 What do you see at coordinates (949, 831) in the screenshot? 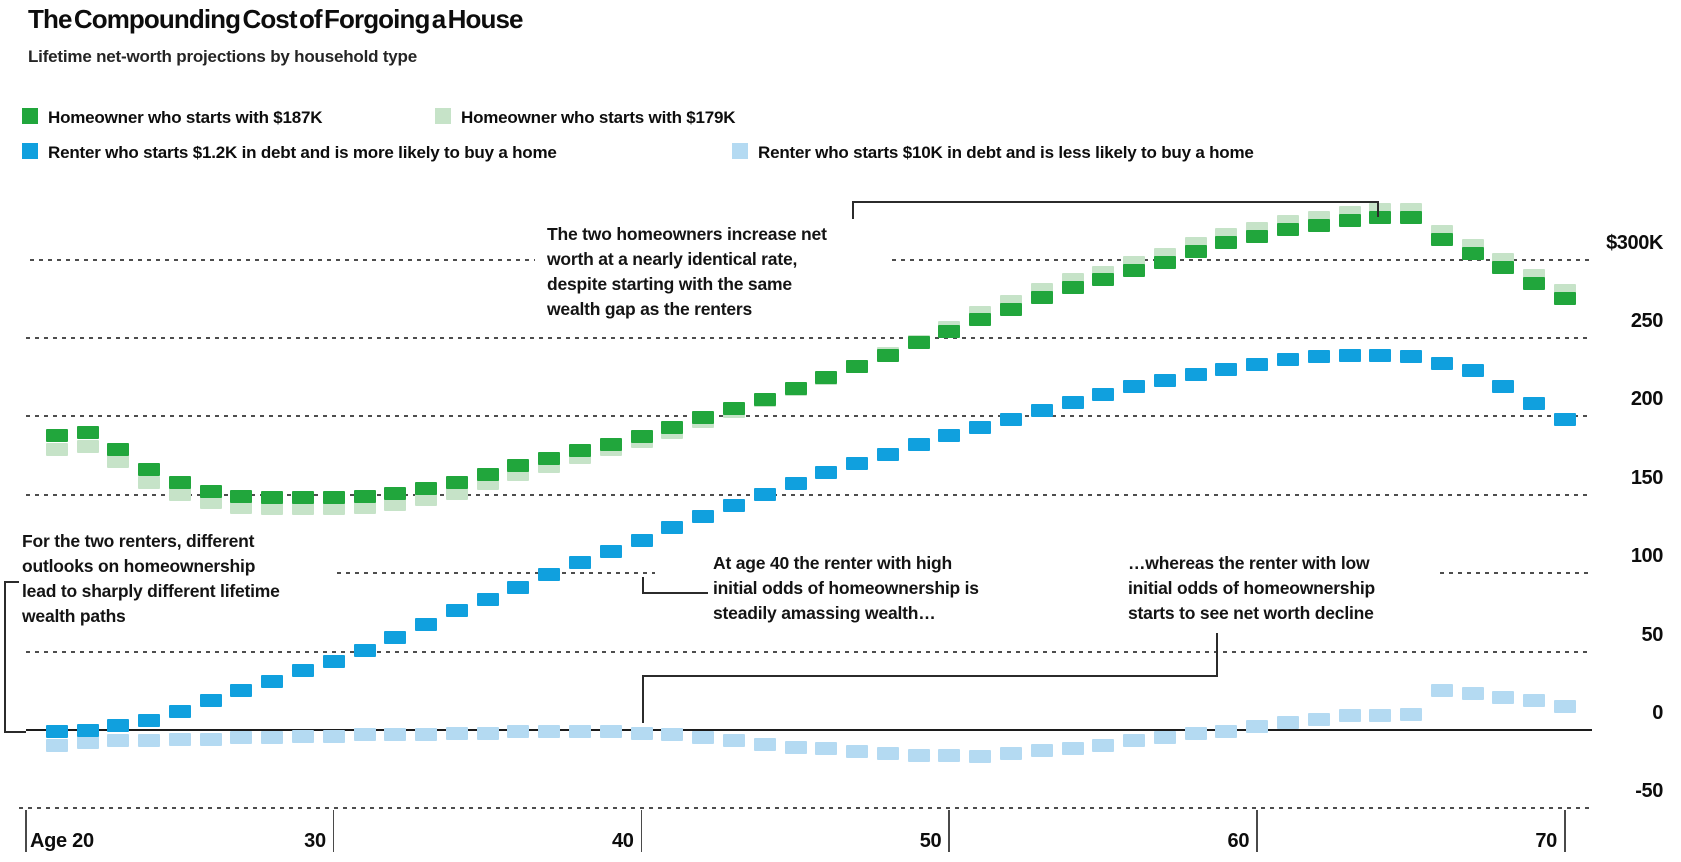
I see `x-axis-tick` at bounding box center [949, 831].